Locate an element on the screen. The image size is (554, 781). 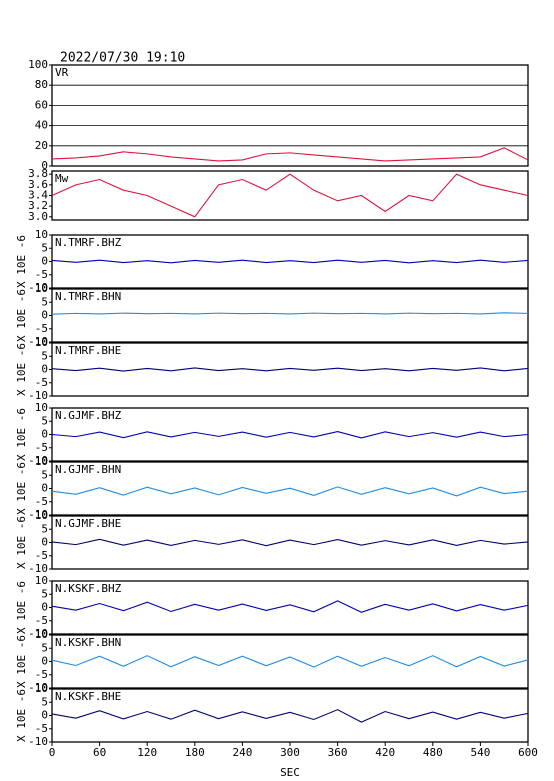
panel-label: N.TMRF.BHZ is located at coordinates (88, 242).